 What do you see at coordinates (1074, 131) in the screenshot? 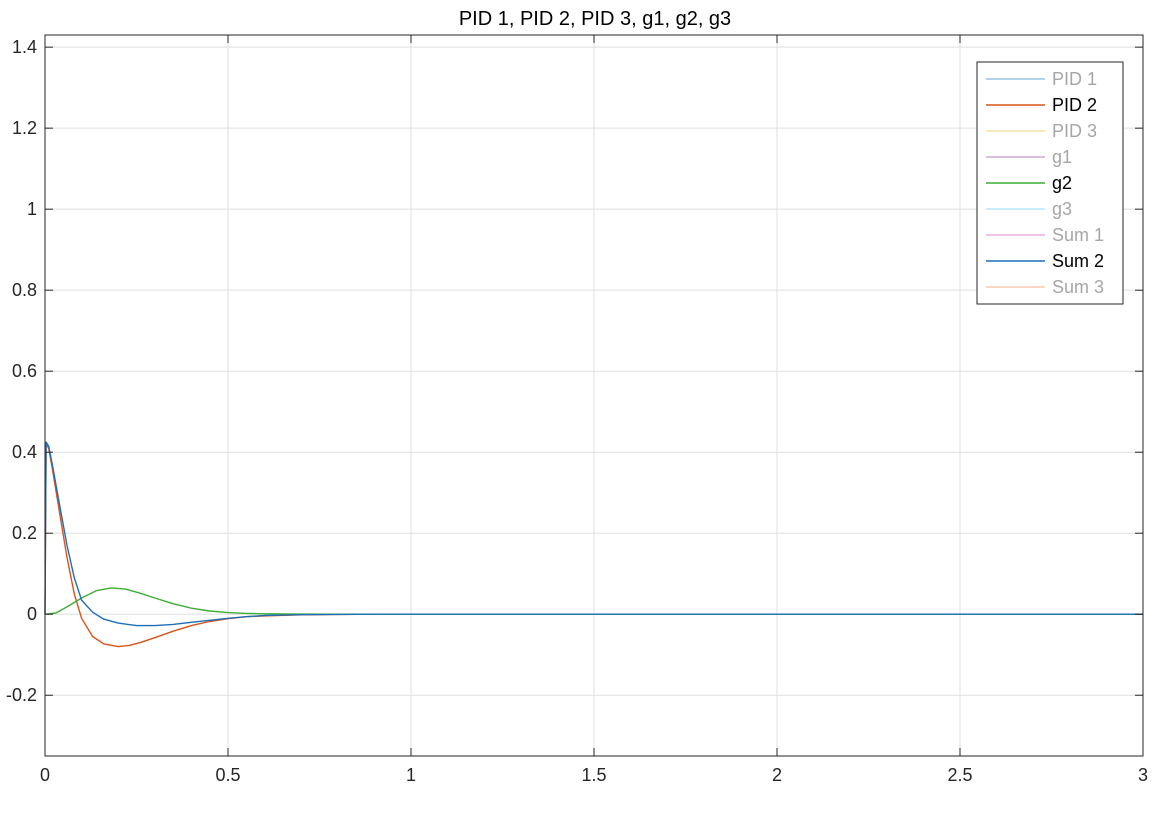
I see `legend-label: PID 3` at bounding box center [1074, 131].